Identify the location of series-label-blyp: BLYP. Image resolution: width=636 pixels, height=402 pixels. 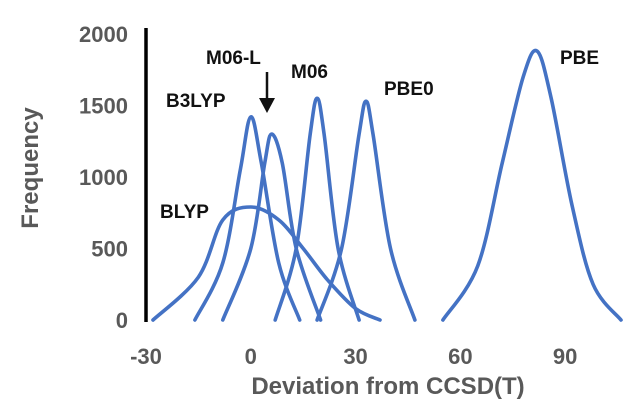
(184, 212).